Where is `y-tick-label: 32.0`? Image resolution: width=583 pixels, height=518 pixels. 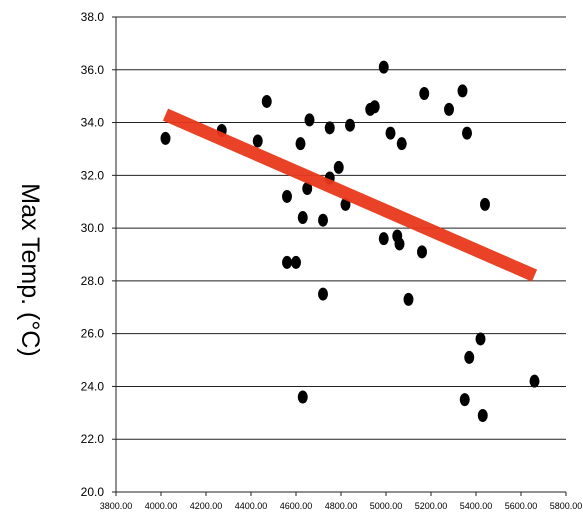
y-tick-label: 32.0 is located at coordinates (93, 175).